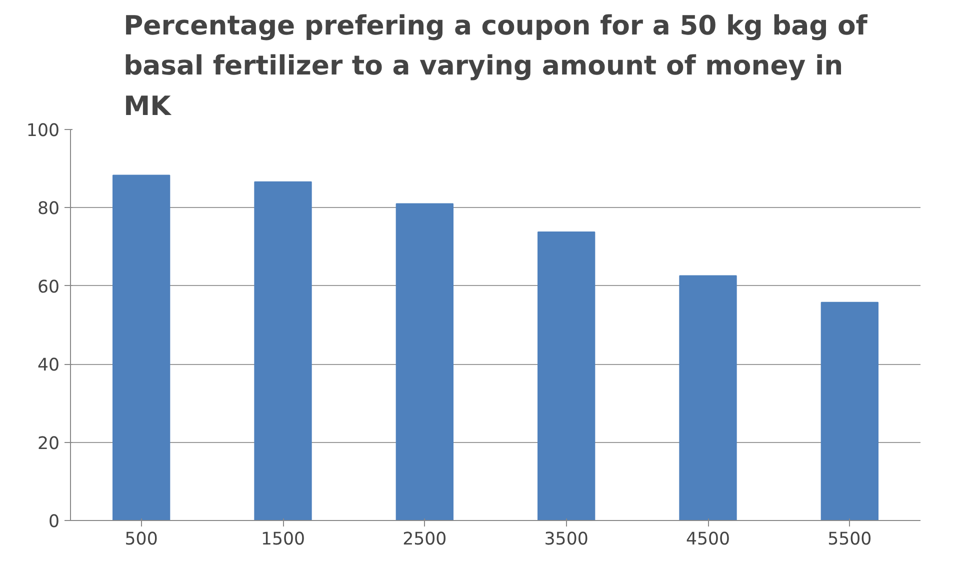 The height and width of the screenshot is (580, 960). Describe the element at coordinates (43, 131) in the screenshot. I see `y-tick-label: 100` at that location.